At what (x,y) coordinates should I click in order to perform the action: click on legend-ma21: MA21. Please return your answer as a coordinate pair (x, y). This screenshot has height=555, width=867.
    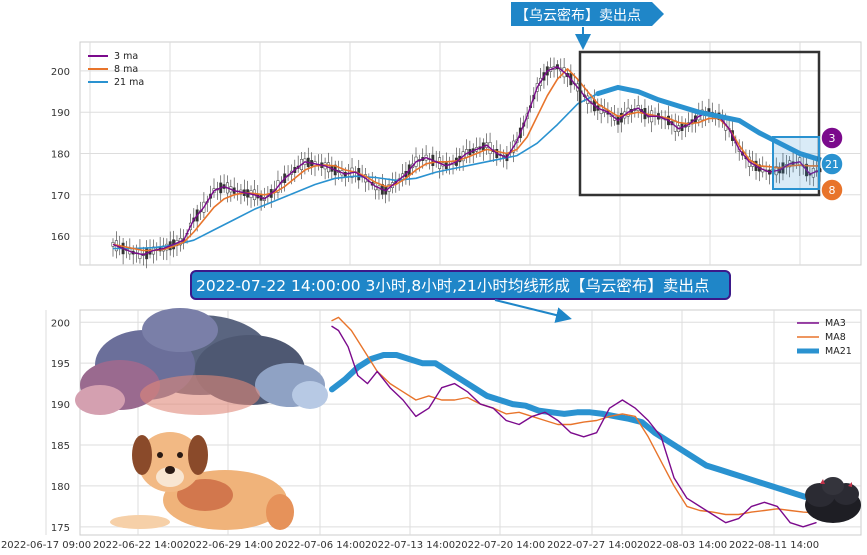
    Looking at the image, I should click on (838, 351).